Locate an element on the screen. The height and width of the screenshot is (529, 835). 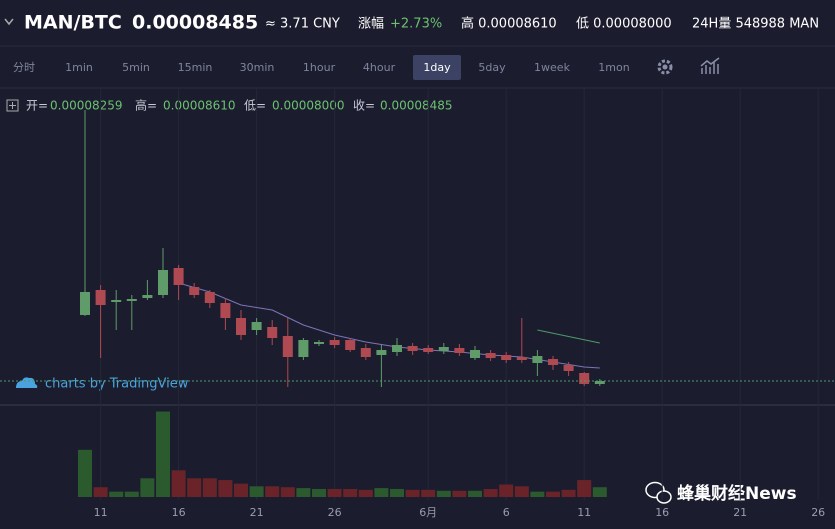
high: 高 0.00008610 is located at coordinates (509, 24).